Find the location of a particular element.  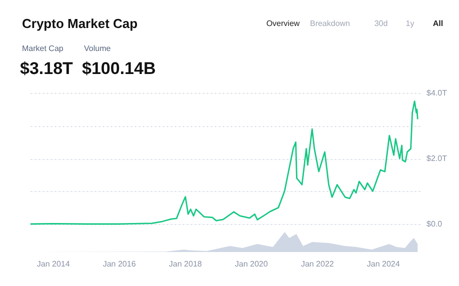

x-tick-label: Jan 2024 is located at coordinates (383, 264).